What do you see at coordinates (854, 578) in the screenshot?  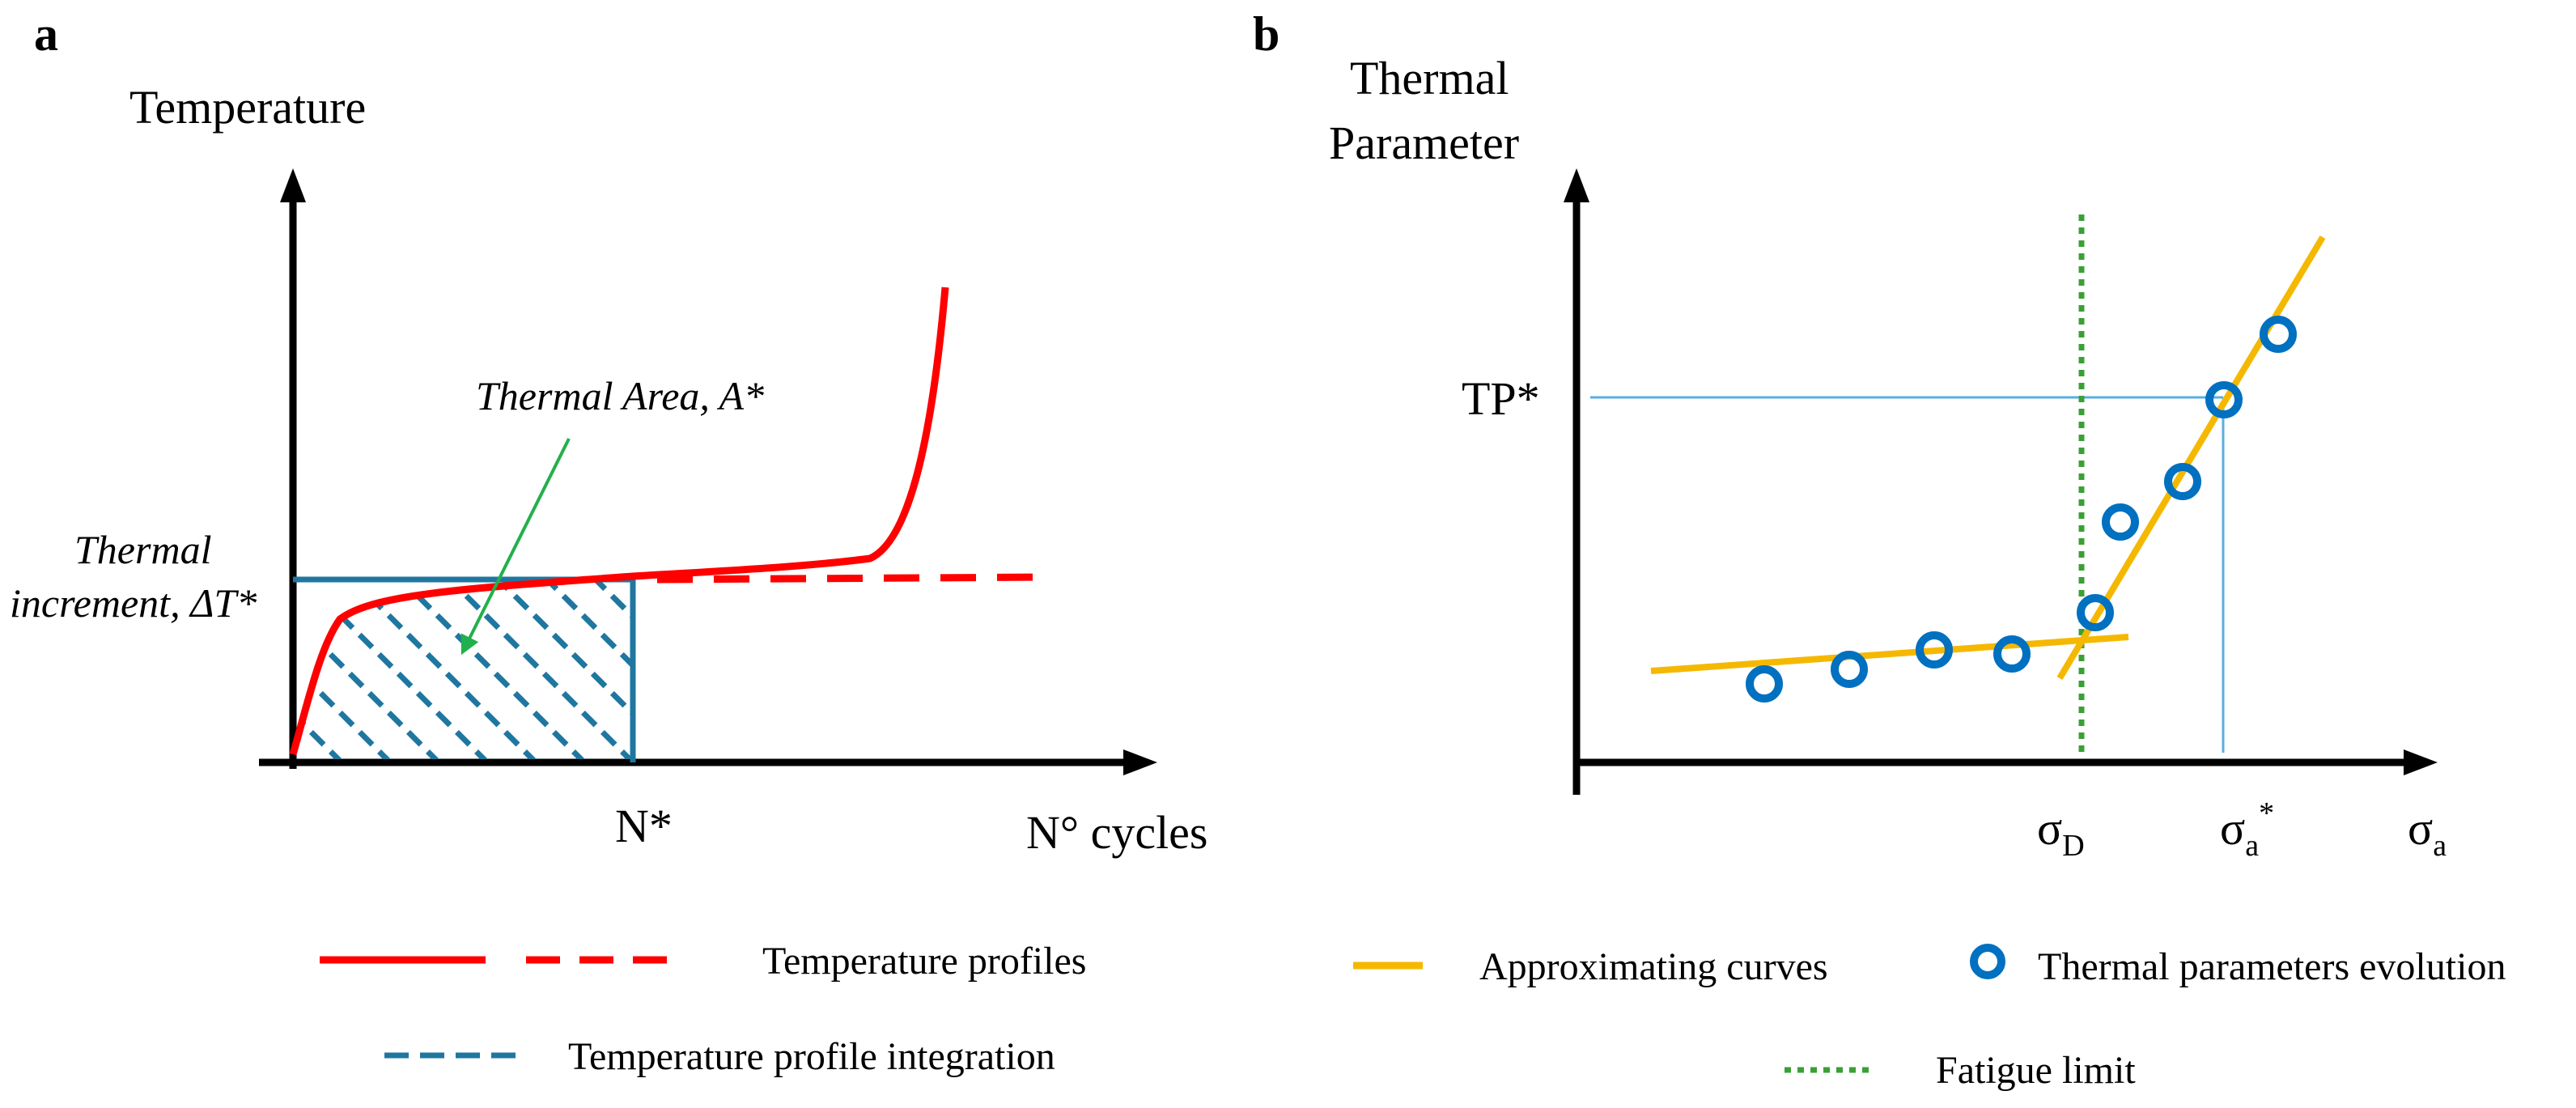 I see `temperature-profile-dashed` at bounding box center [854, 578].